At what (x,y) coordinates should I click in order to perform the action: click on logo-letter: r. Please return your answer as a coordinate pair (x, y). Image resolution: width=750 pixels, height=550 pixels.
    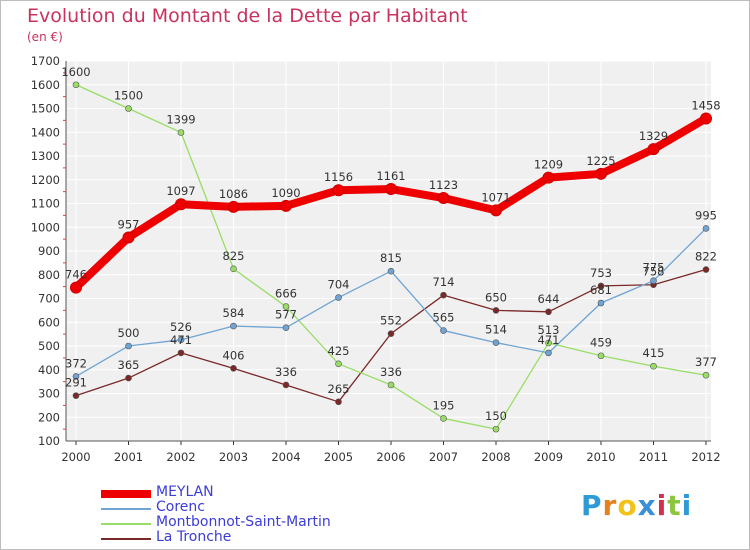
    Looking at the image, I should click on (610, 505).